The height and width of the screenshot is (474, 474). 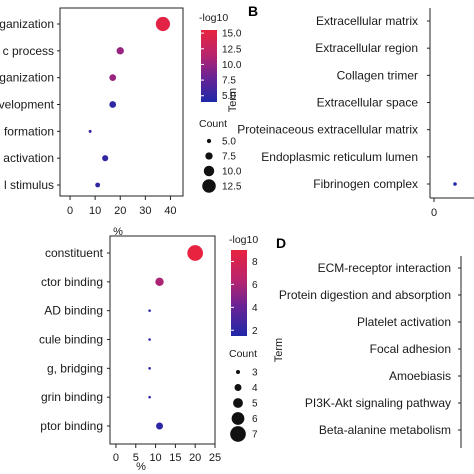 I want to click on panel-c-x-tick-label: 0, so click(x=116, y=458).